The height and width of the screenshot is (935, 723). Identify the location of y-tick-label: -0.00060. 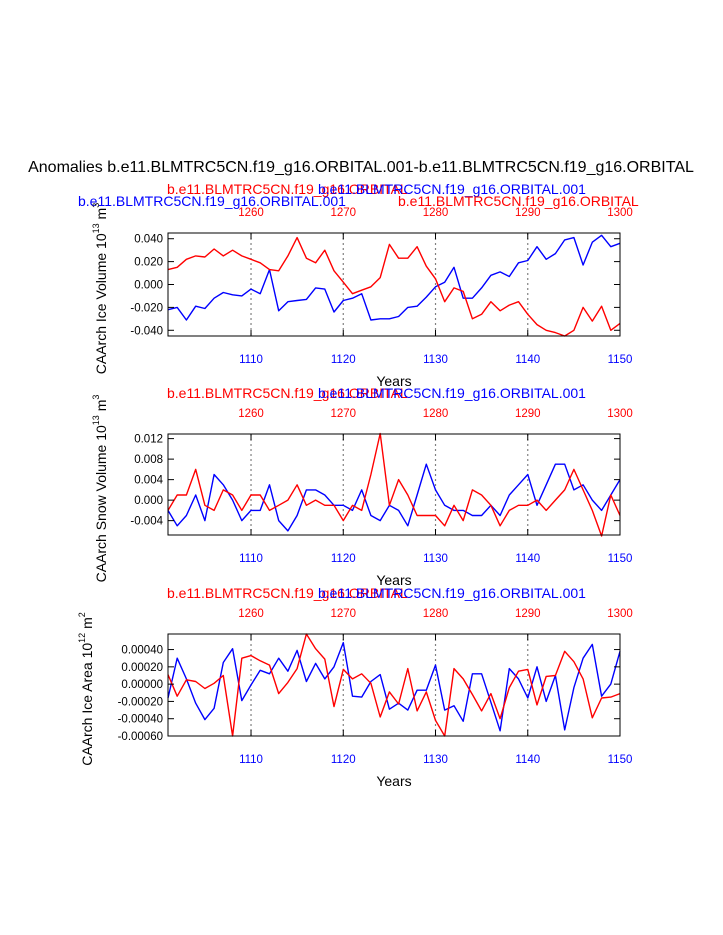
(140, 737).